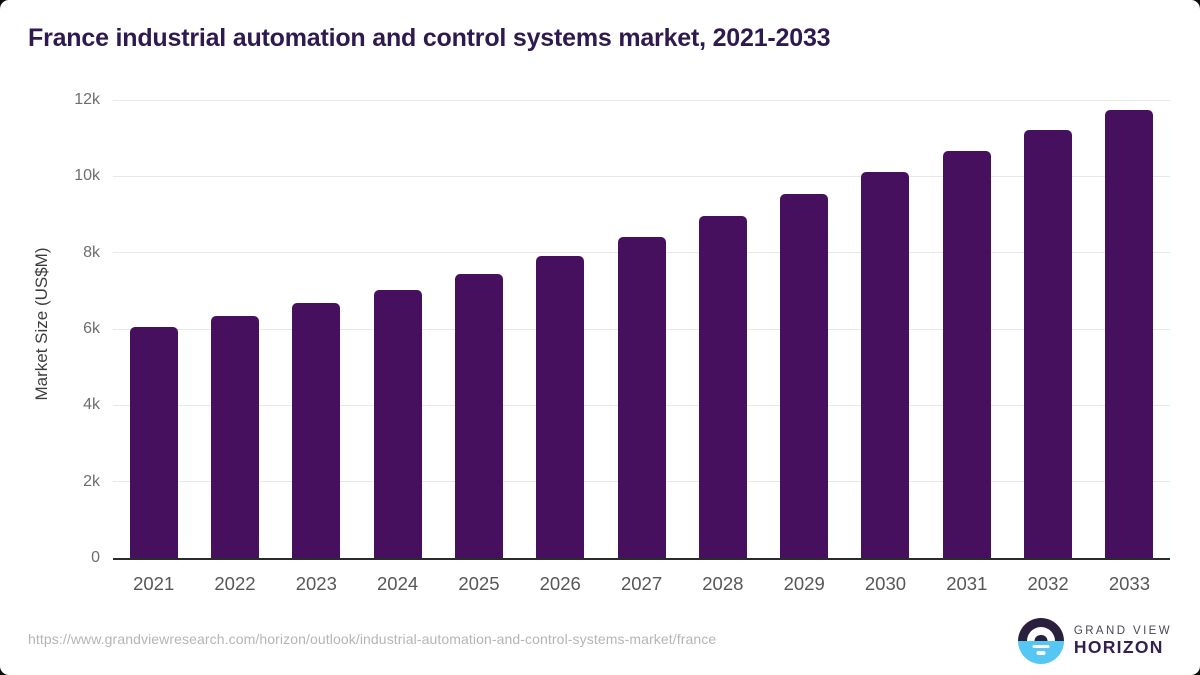 The height and width of the screenshot is (675, 1200). I want to click on bar-slot-2025, so click(478, 329).